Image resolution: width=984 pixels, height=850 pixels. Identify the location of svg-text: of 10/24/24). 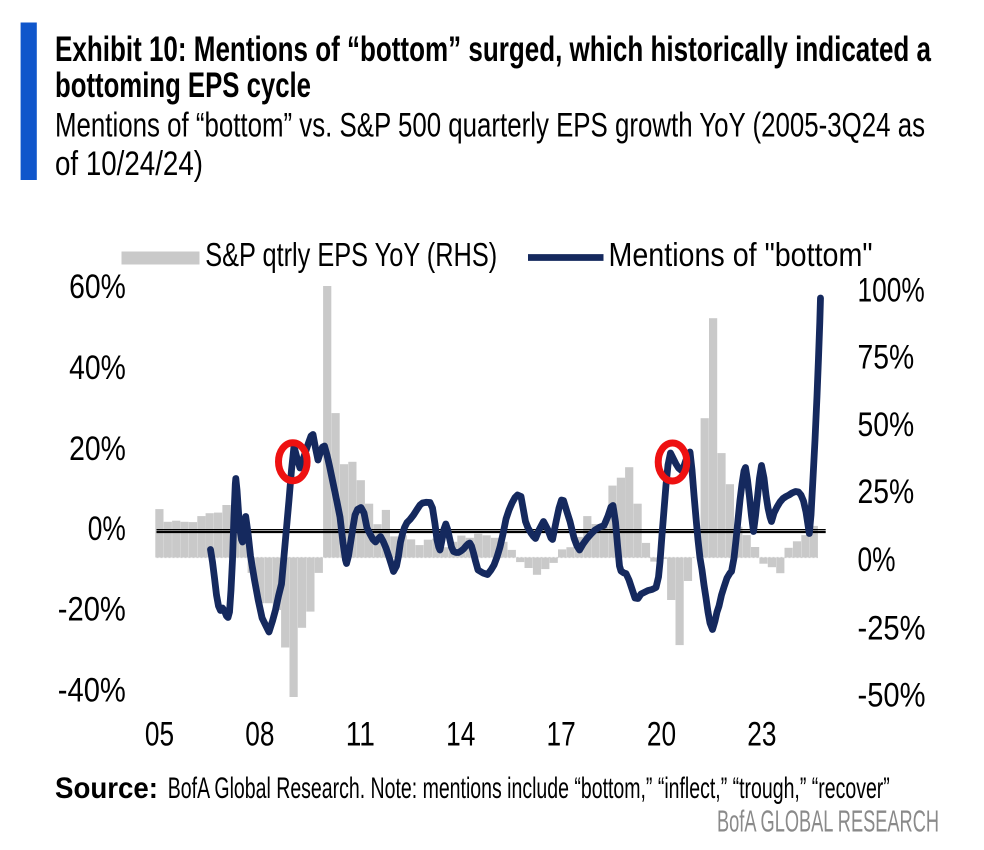
(129, 164).